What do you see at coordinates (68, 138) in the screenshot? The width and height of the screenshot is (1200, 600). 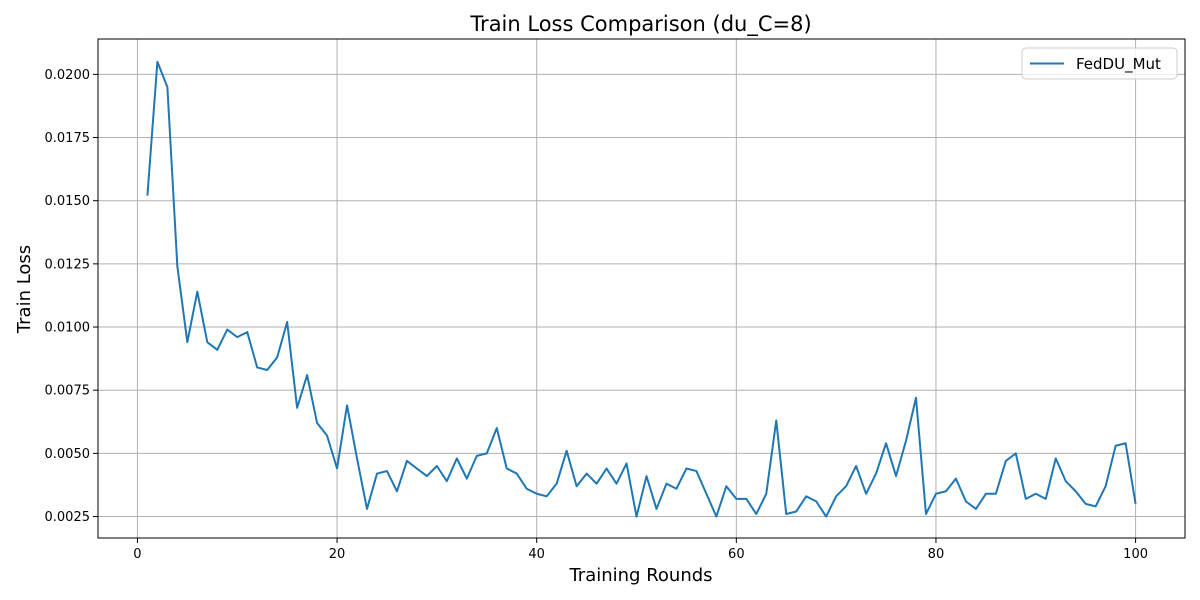 I see `y-tick-label: 0.0175` at bounding box center [68, 138].